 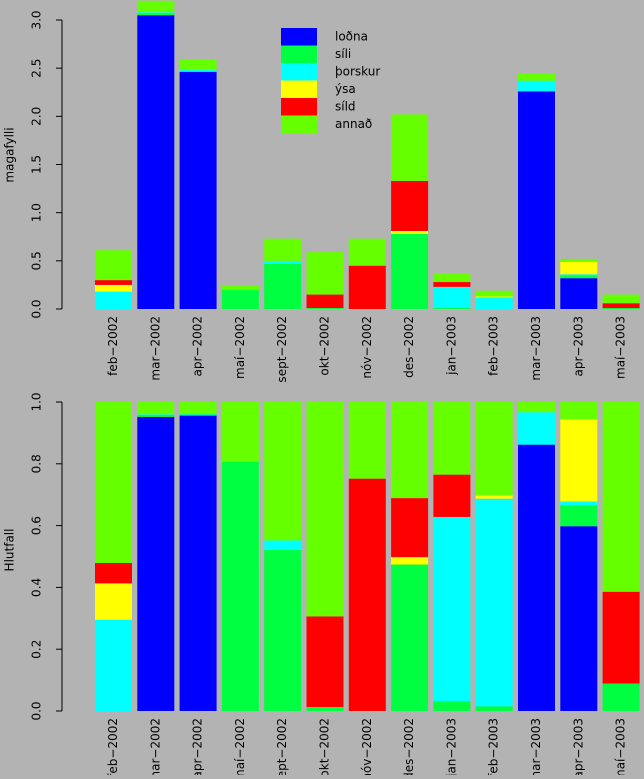 I want to click on x-tick-label: sept−2002, so click(x=282, y=349).